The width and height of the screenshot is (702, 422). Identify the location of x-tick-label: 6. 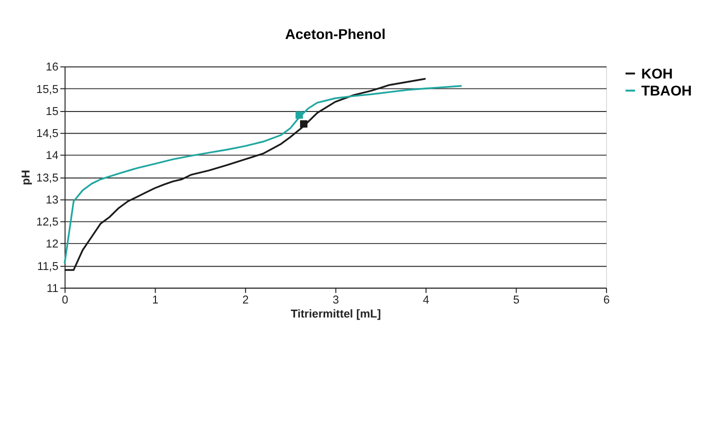
(606, 300).